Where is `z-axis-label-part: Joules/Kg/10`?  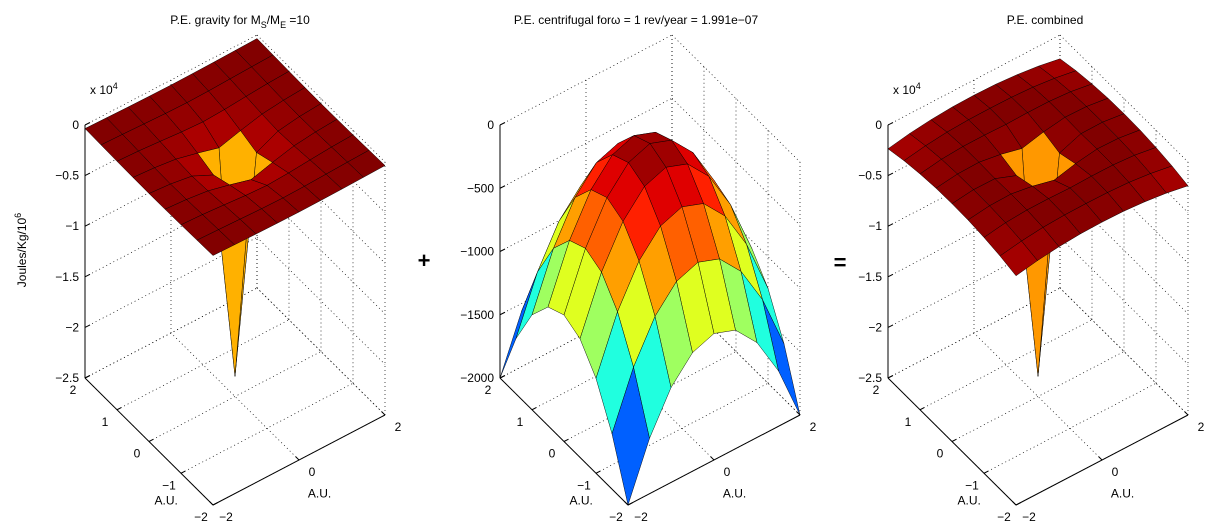 z-axis-label-part: Joules/Kg/10 is located at coordinates (22, 252).